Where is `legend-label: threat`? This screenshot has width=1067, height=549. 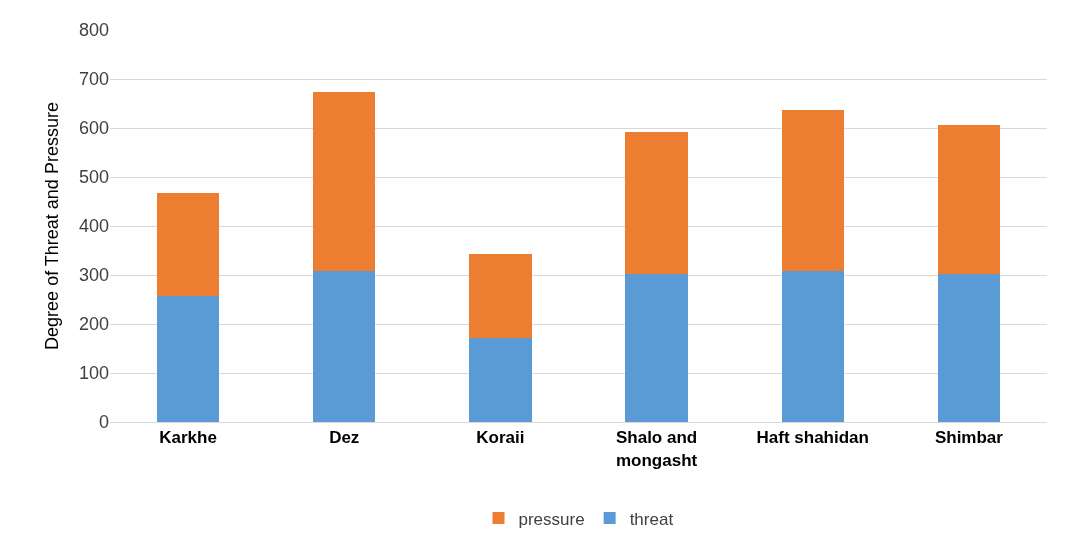 legend-label: threat is located at coordinates (651, 519).